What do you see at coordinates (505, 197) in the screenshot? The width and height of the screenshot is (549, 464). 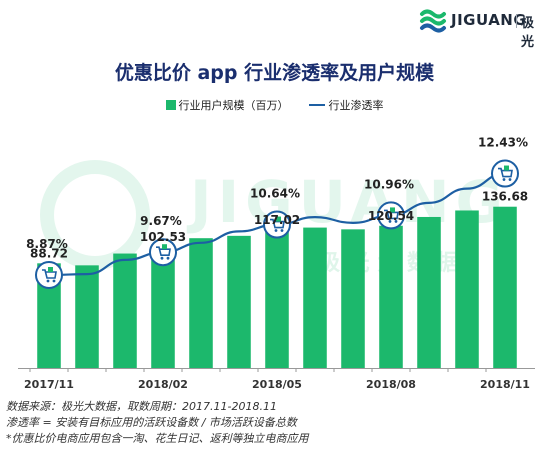 I see `bar-label-2018/11: 136.68` at bounding box center [505, 197].